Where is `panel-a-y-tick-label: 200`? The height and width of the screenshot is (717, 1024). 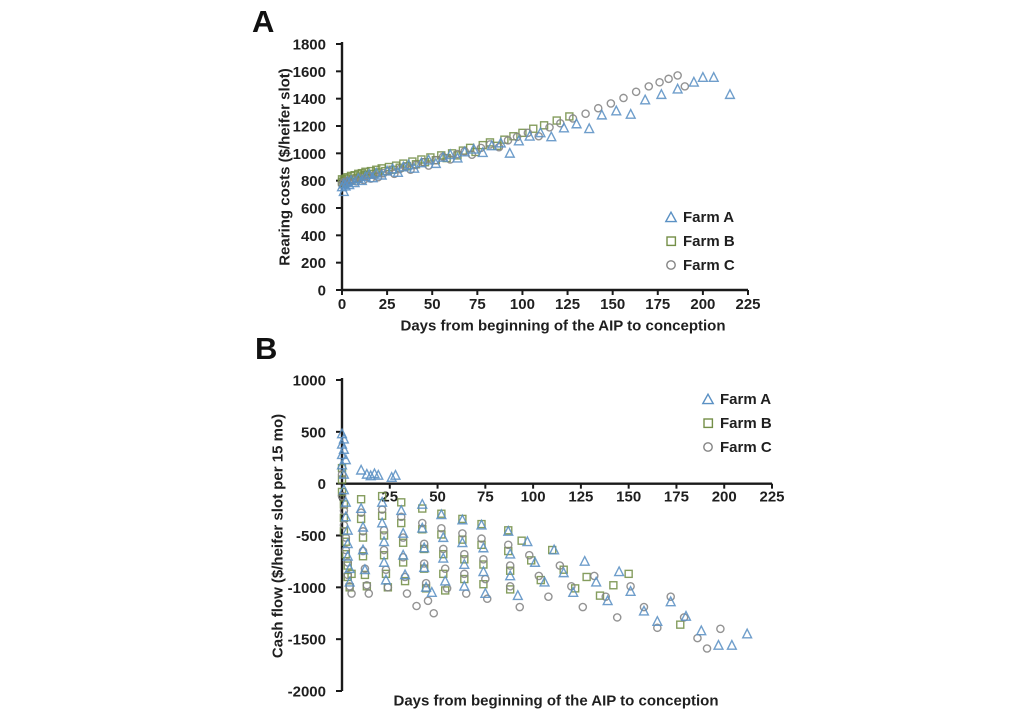 panel-a-y-tick-label: 200 is located at coordinates (313, 263).